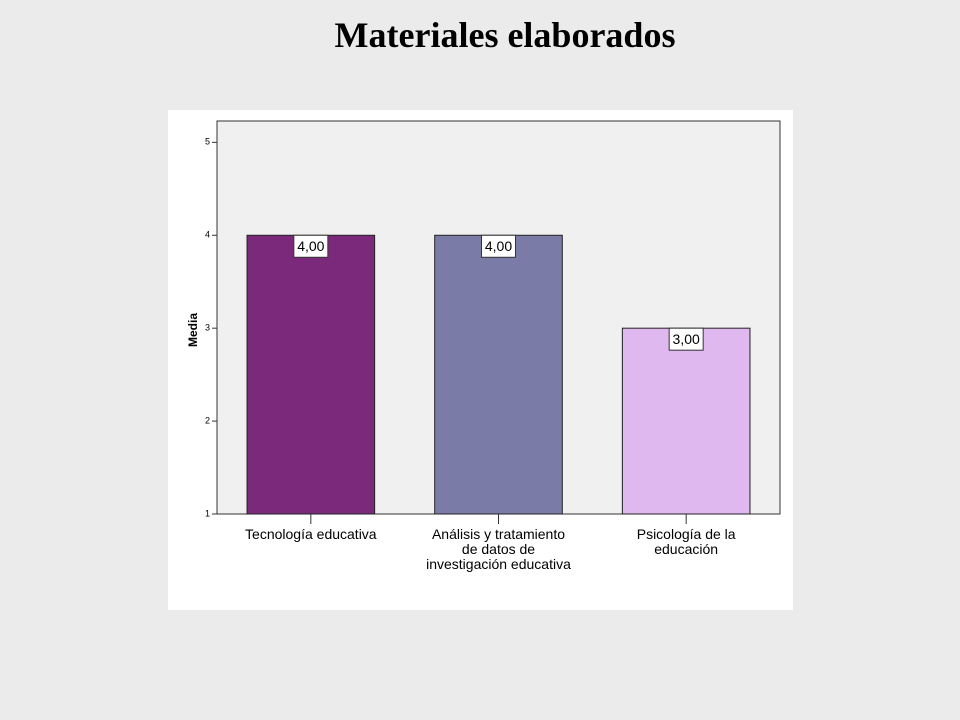 The image size is (960, 720). What do you see at coordinates (311, 534) in the screenshot?
I see `x-tick-label: Tecnología educativa` at bounding box center [311, 534].